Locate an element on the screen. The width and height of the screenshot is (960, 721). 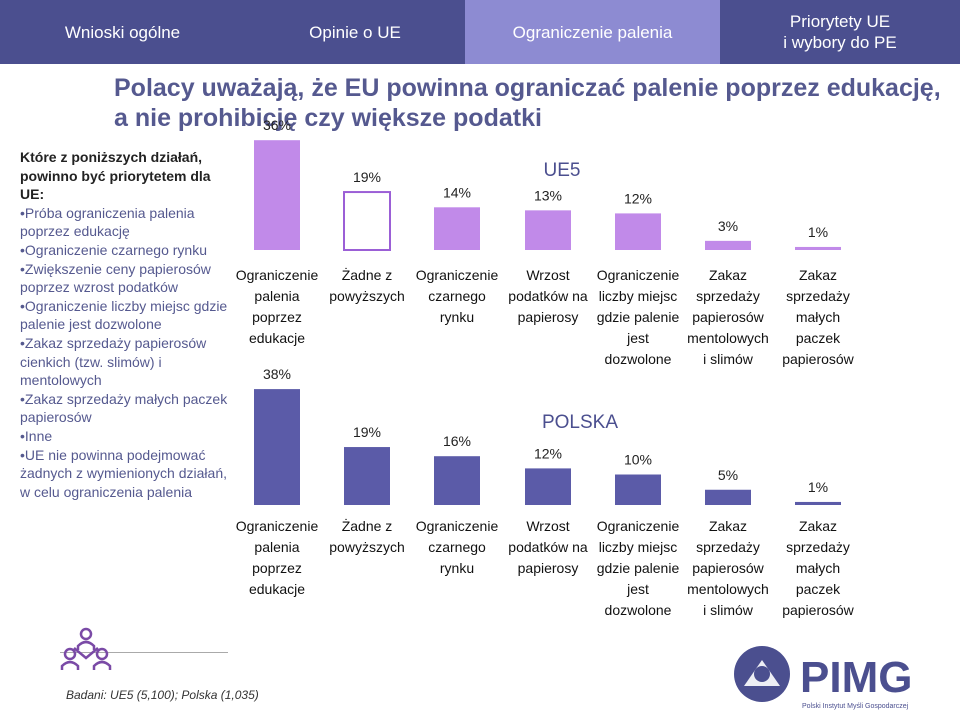
data-label: 13% is located at coordinates (548, 195).